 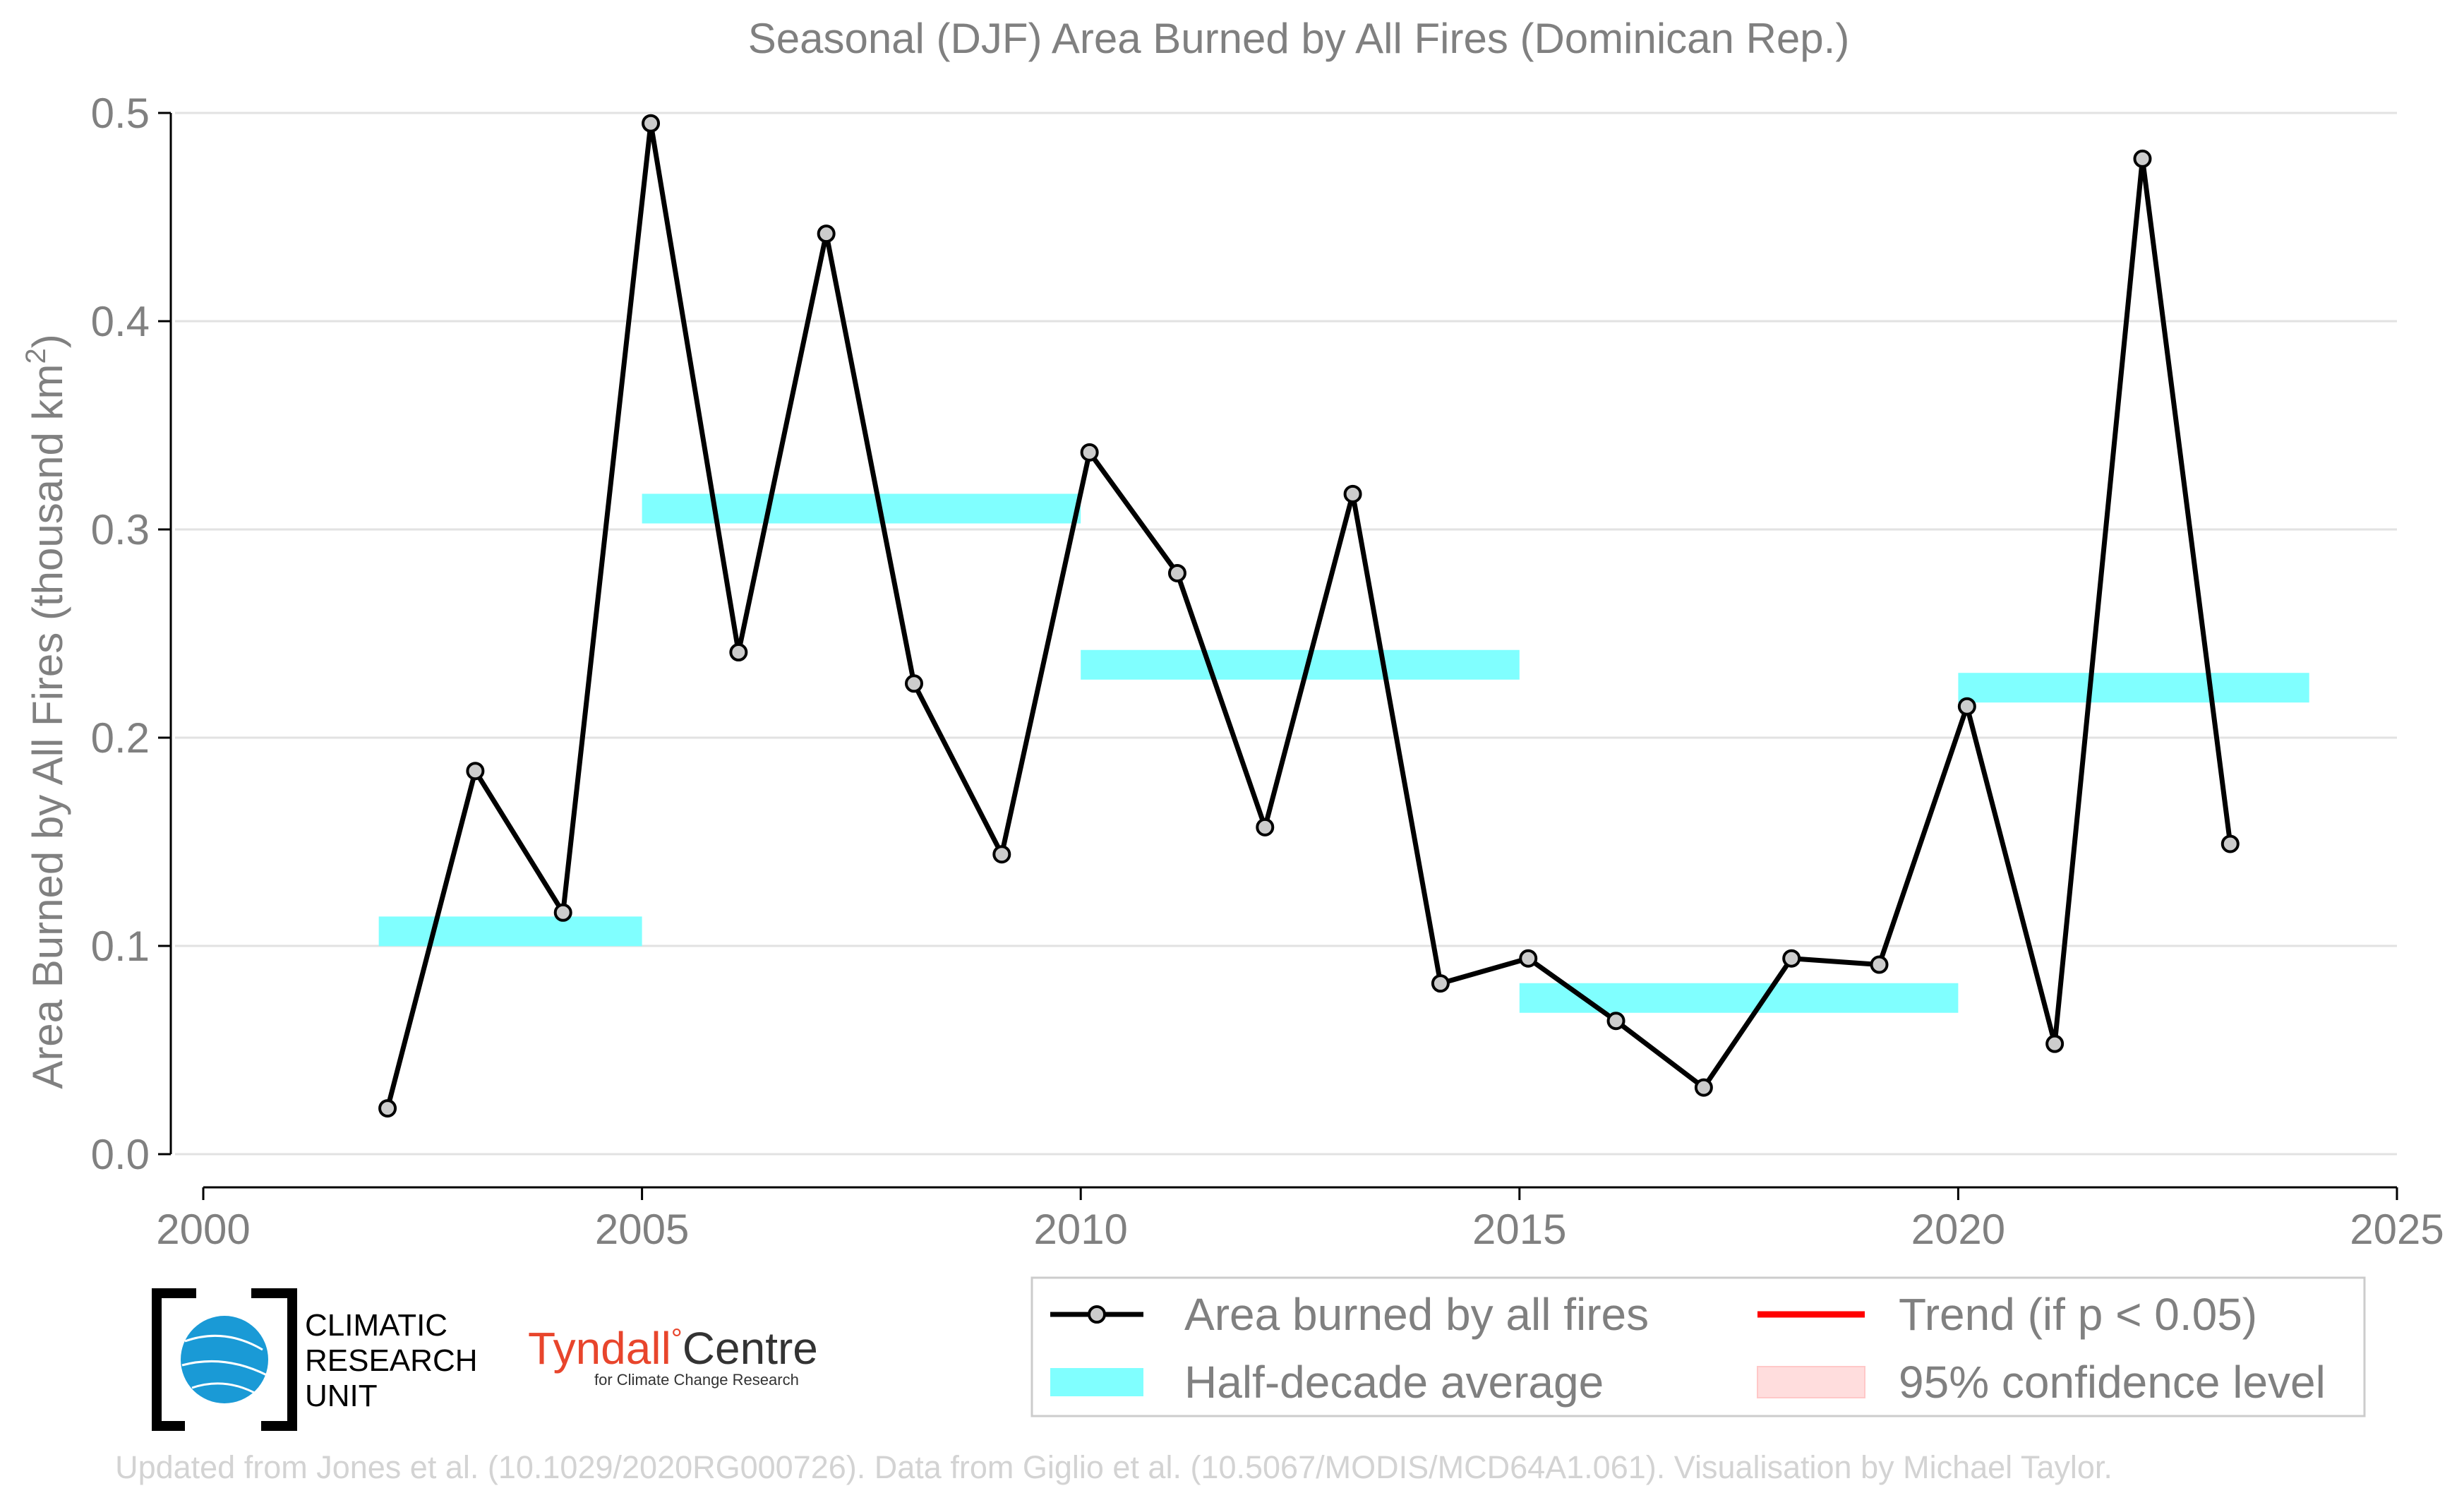 I want to click on y-axis-label-sup: 2, so click(x=36, y=356).